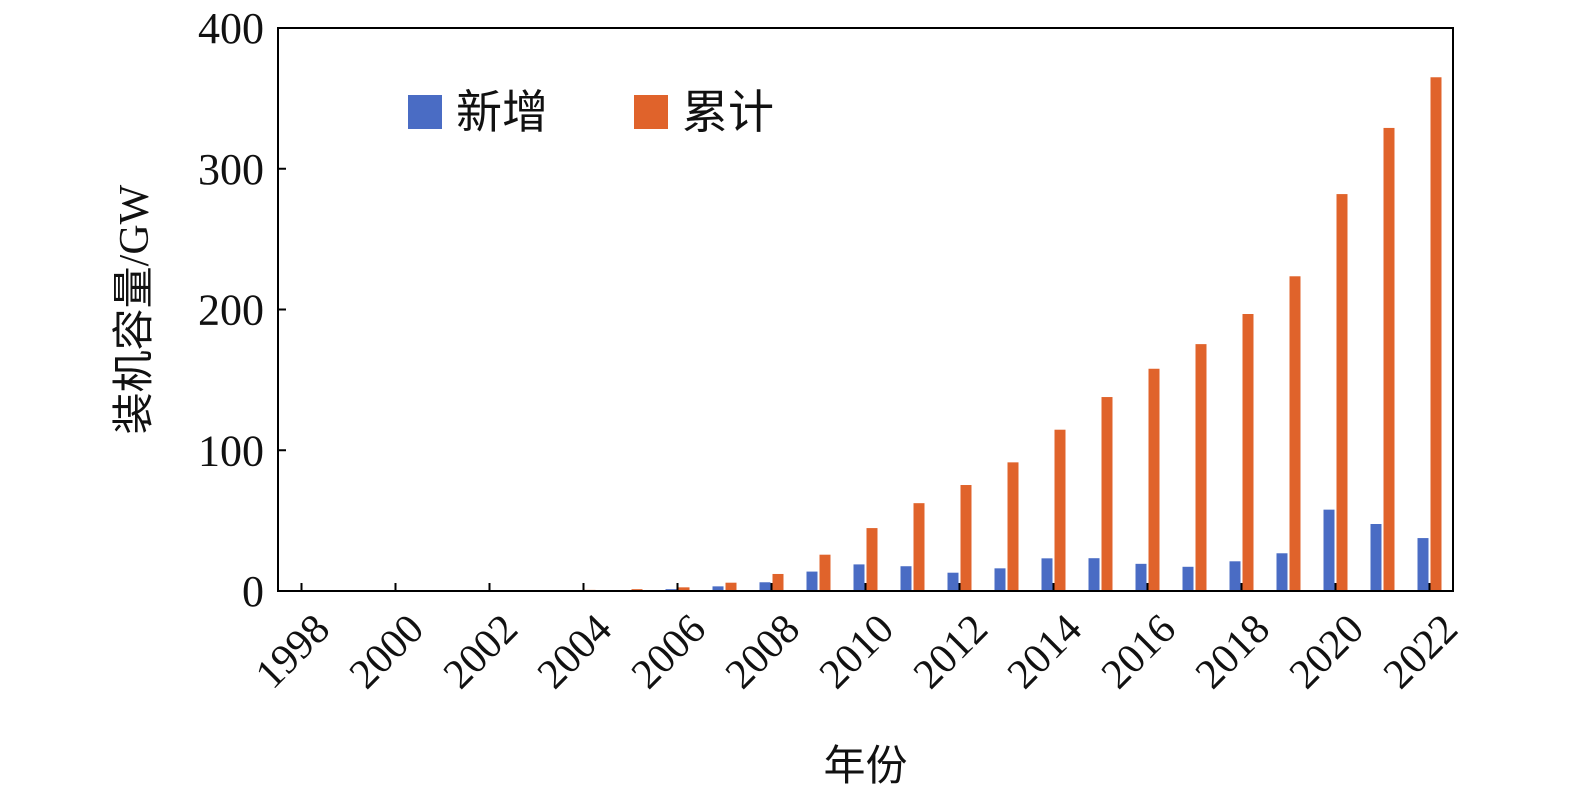 This screenshot has height=805, width=1575. Describe the element at coordinates (293, 652) in the screenshot. I see `x-tick-label: 1998` at that location.